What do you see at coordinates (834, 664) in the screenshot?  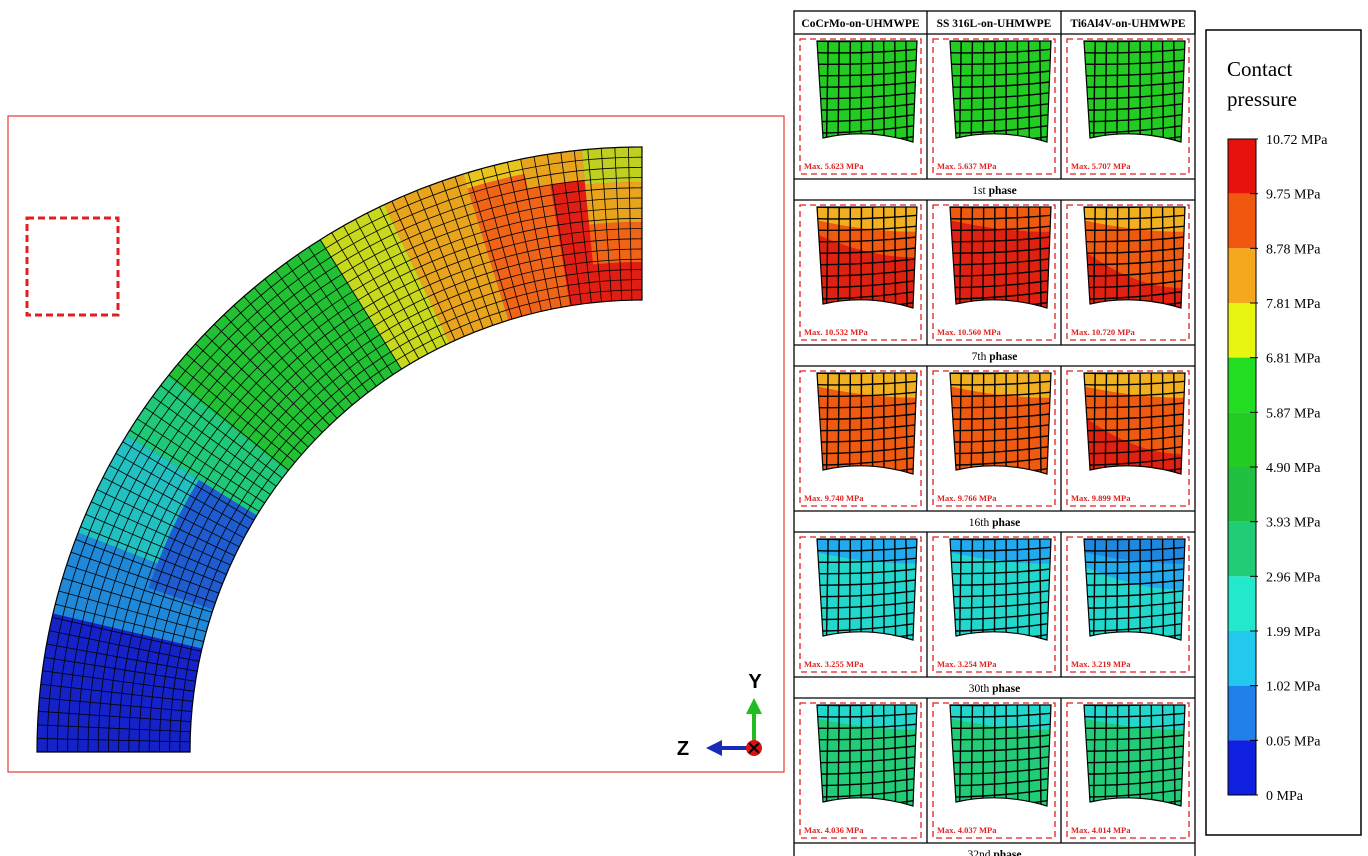 I see `max-pressure-label: Max. 3.255 MPa` at bounding box center [834, 664].